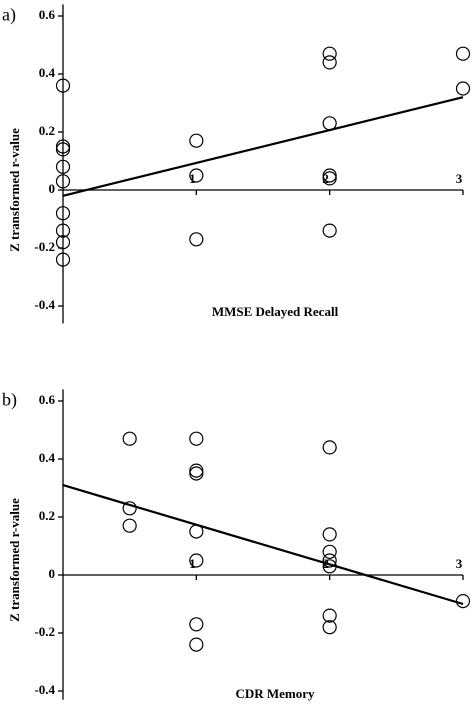 The image size is (474, 708). What do you see at coordinates (9, 15) in the screenshot?
I see `panel-label: a)` at bounding box center [9, 15].